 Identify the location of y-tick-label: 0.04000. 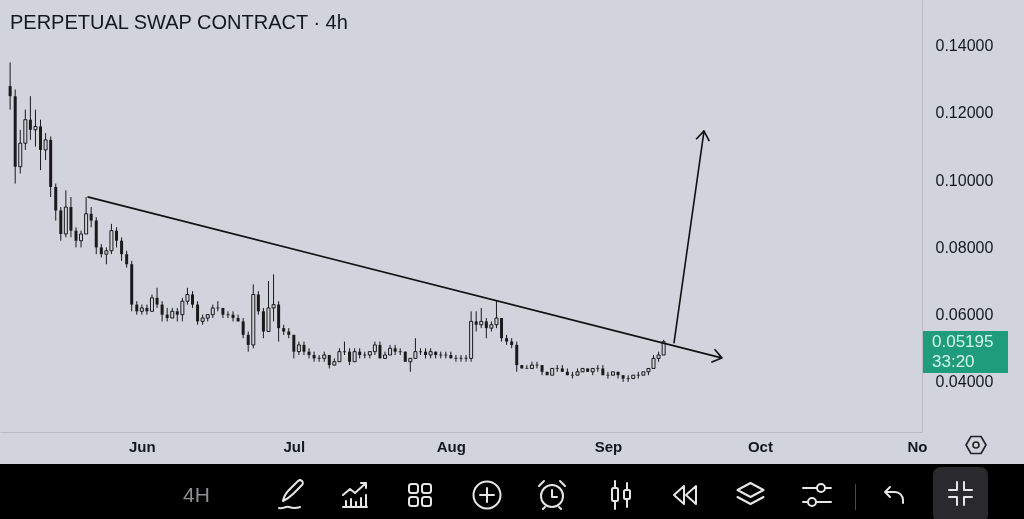
(964, 382).